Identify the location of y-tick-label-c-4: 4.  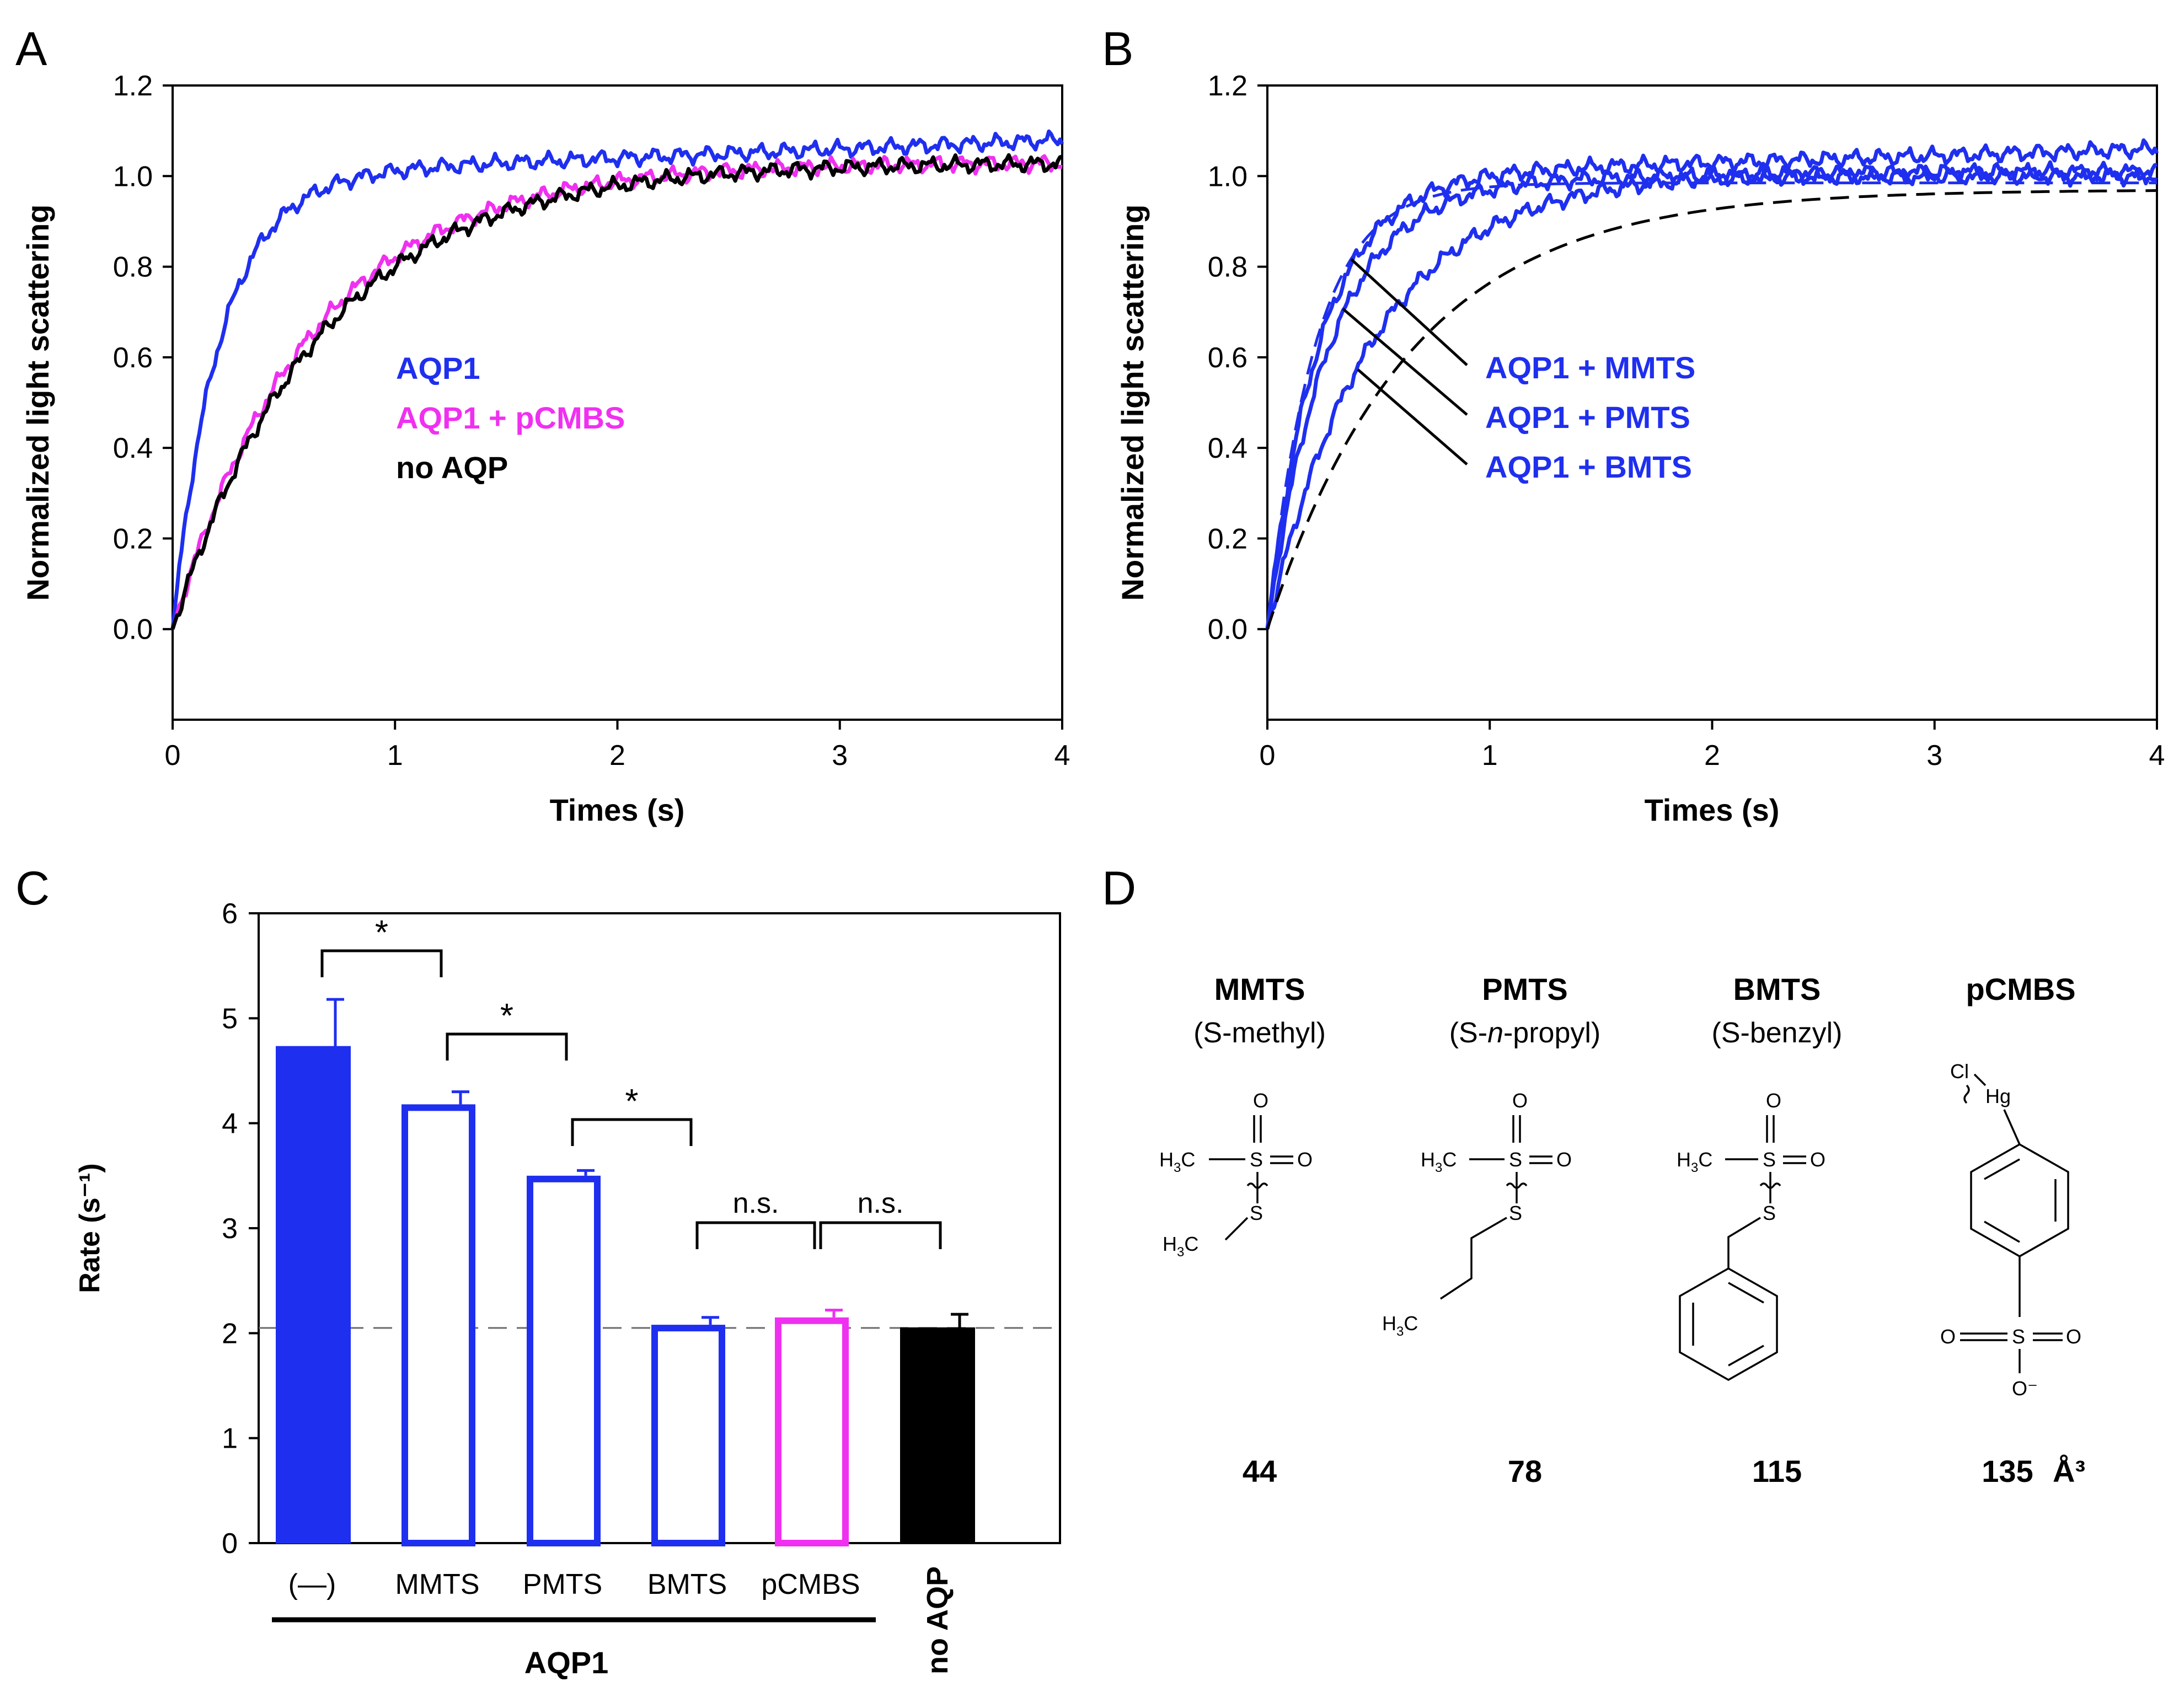
(230, 1124).